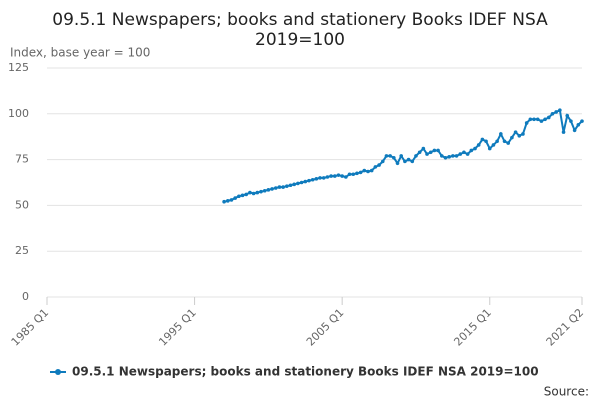 This screenshot has height=400, width=600. What do you see at coordinates (25, 296) in the screenshot?
I see `y-tick-label: 0` at bounding box center [25, 296].